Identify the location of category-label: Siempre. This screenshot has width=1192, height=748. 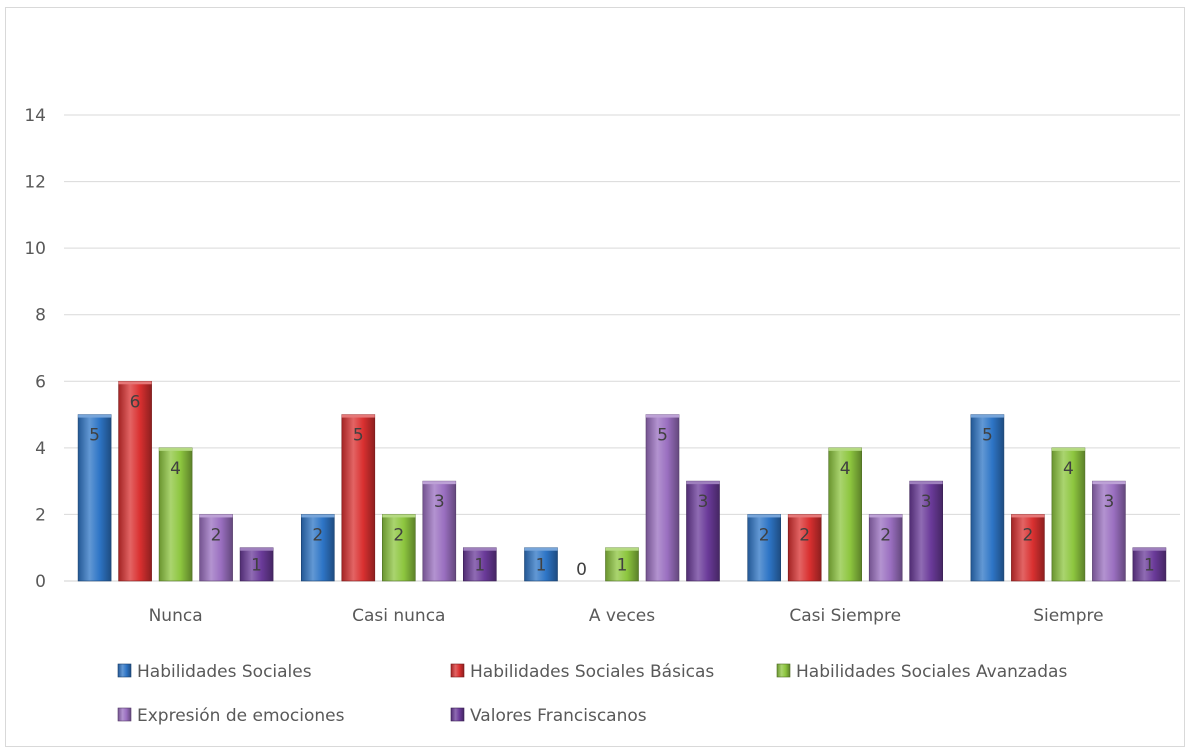
(1068, 616).